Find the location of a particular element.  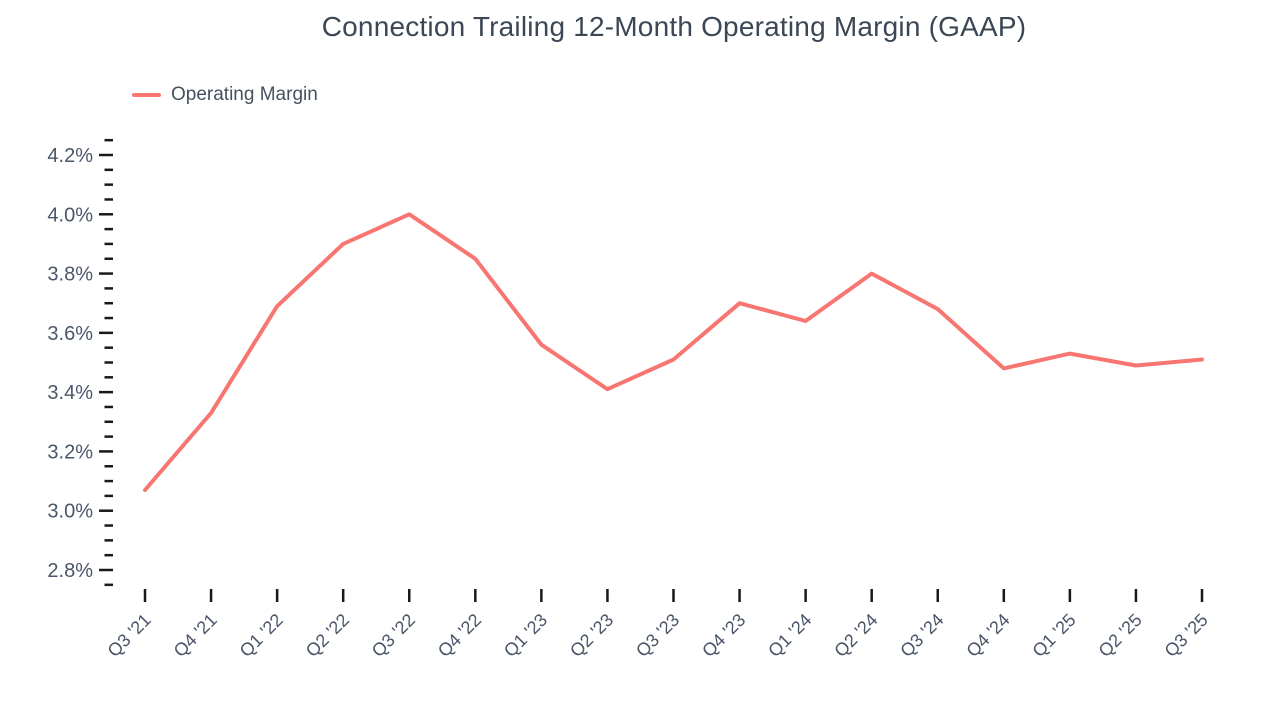

x-axis-tick-label: Q1 '24 is located at coordinates (789, 635).